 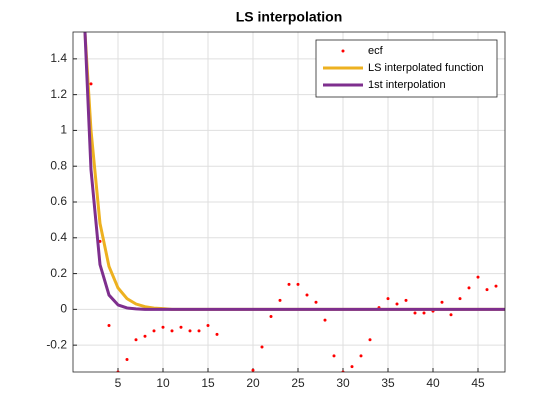 What do you see at coordinates (63, 130) in the screenshot?
I see `y-tick-label: 1` at bounding box center [63, 130].